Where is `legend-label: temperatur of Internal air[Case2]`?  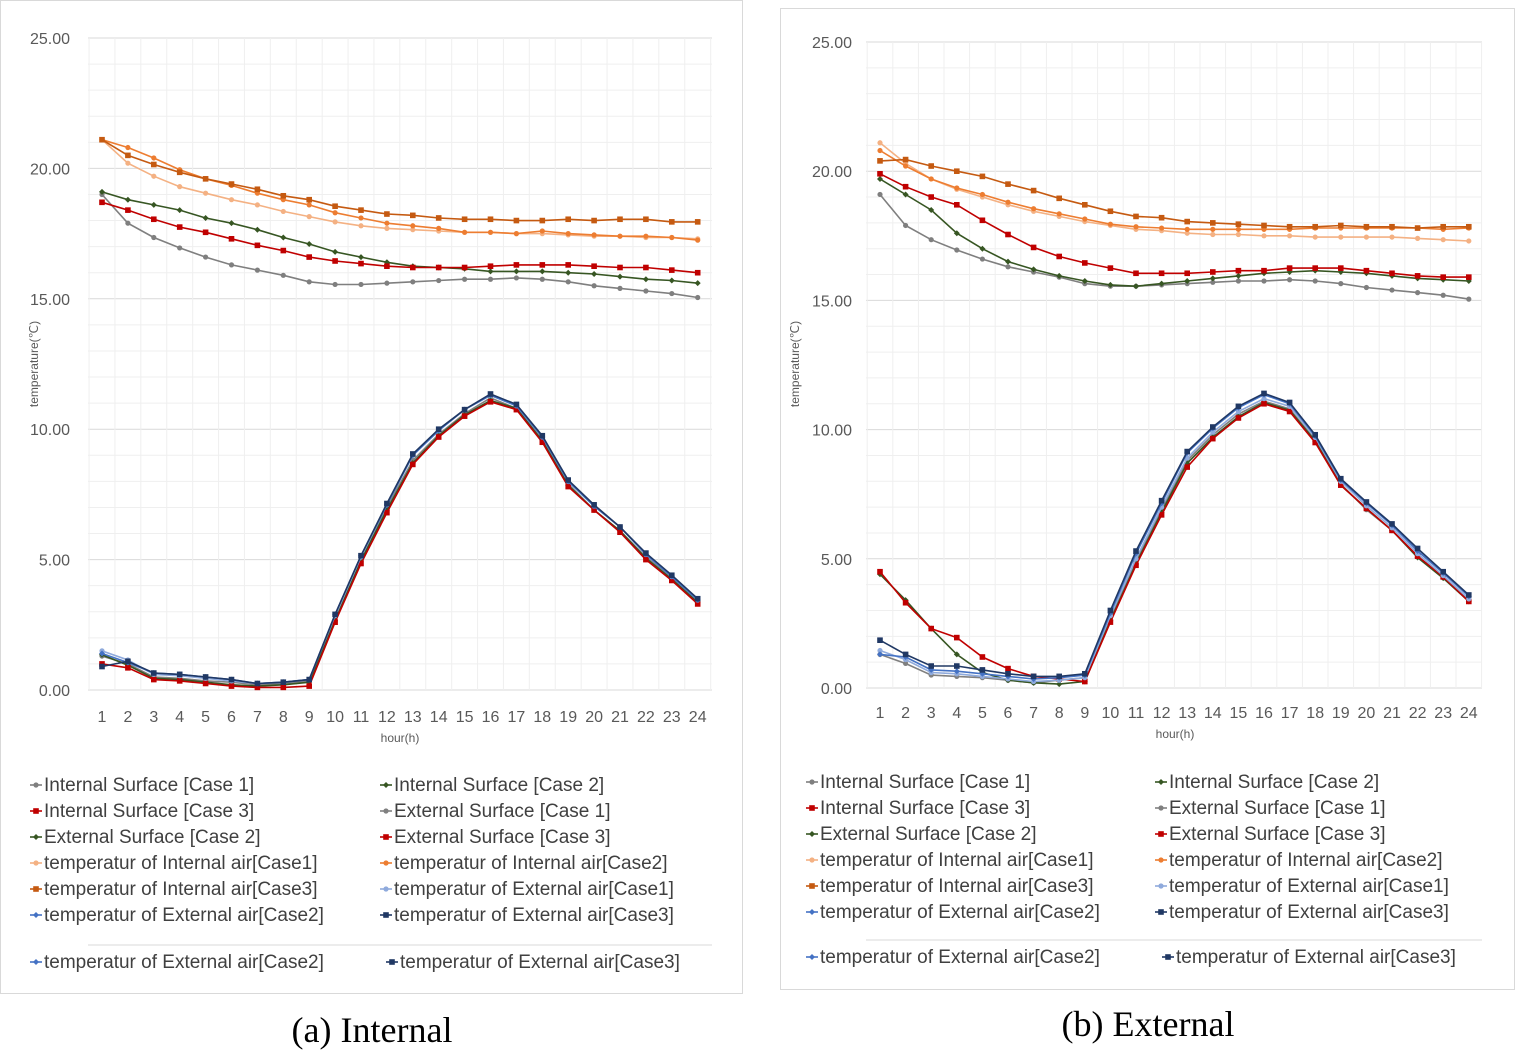 legend-label: temperatur of Internal air[Case2] is located at coordinates (531, 863).